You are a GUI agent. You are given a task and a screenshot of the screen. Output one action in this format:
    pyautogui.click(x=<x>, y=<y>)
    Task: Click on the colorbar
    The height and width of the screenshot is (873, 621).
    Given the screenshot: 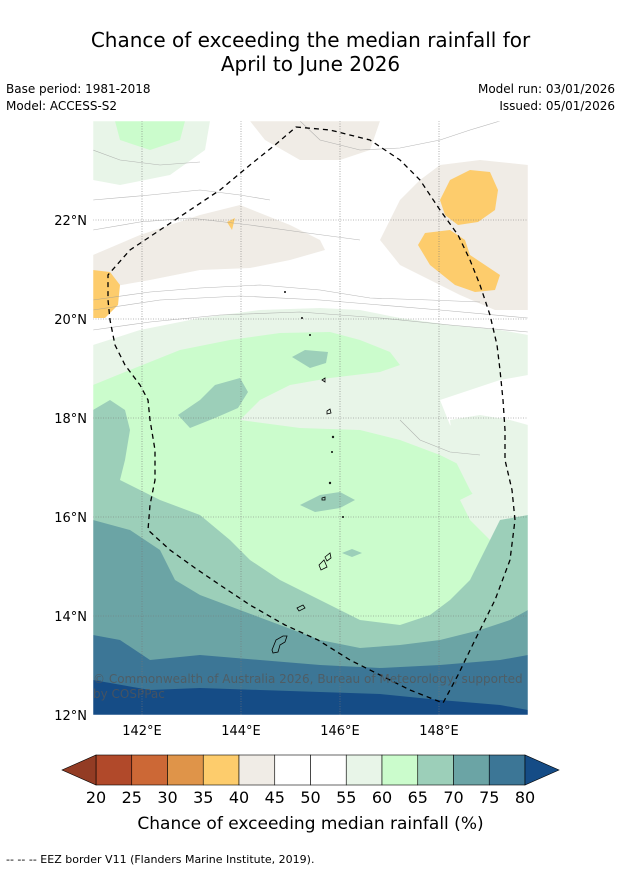 What is the action you would take?
    pyautogui.click(x=310, y=770)
    